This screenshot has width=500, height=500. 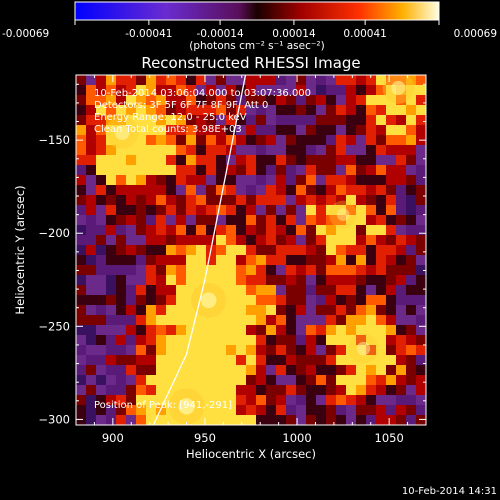 I want to click on chart-title: Reconstructed RHESSI Image, so click(x=250, y=63).